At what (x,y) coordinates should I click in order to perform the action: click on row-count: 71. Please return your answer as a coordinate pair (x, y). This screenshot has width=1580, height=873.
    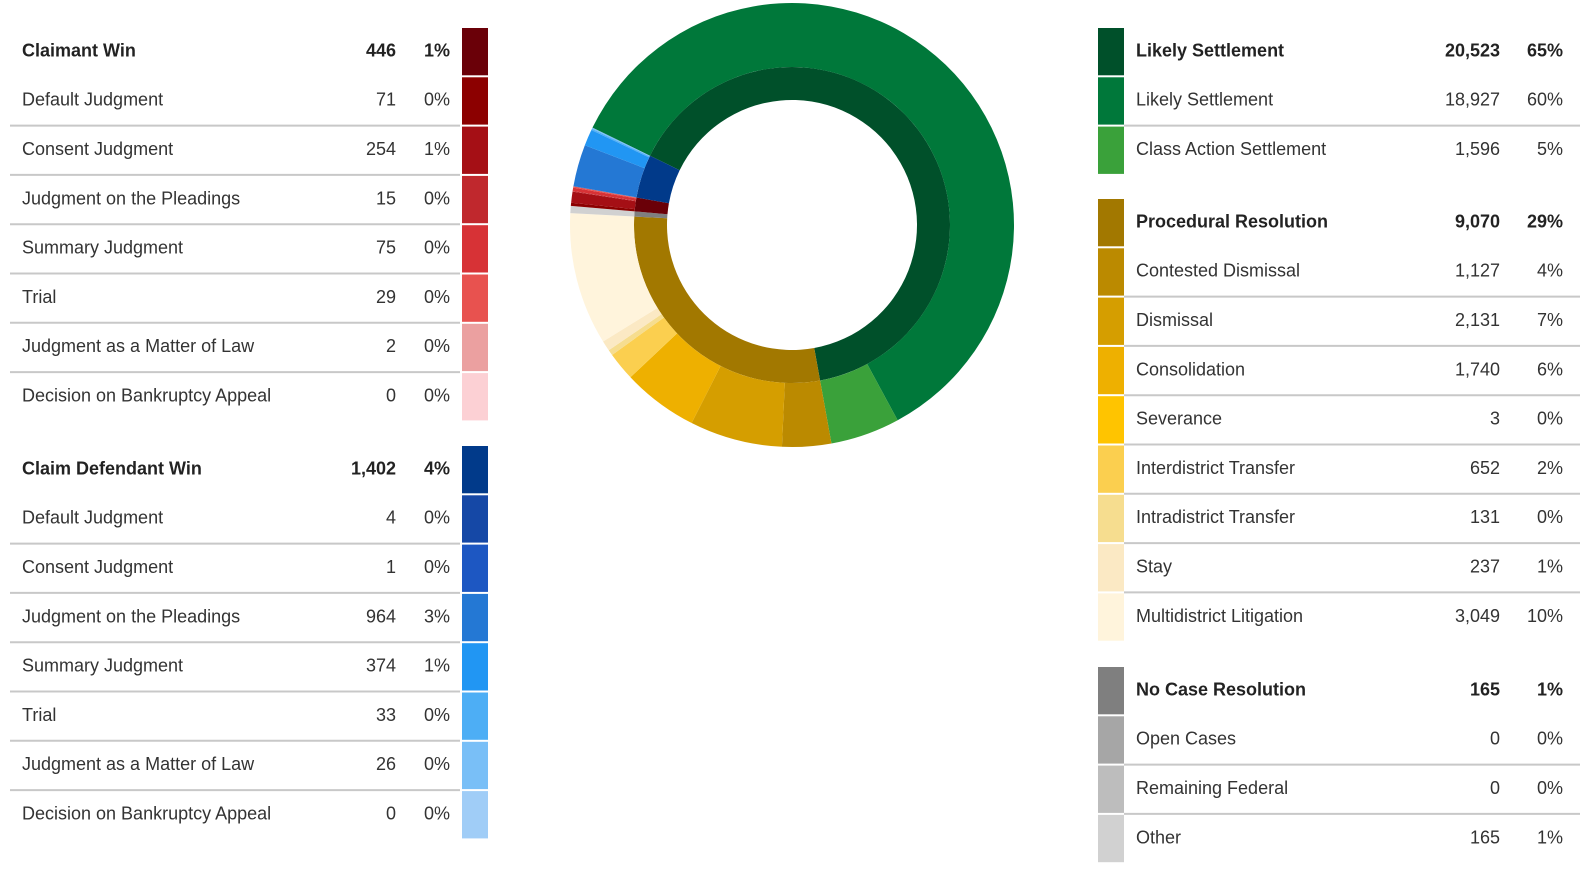
    Looking at the image, I should click on (386, 100).